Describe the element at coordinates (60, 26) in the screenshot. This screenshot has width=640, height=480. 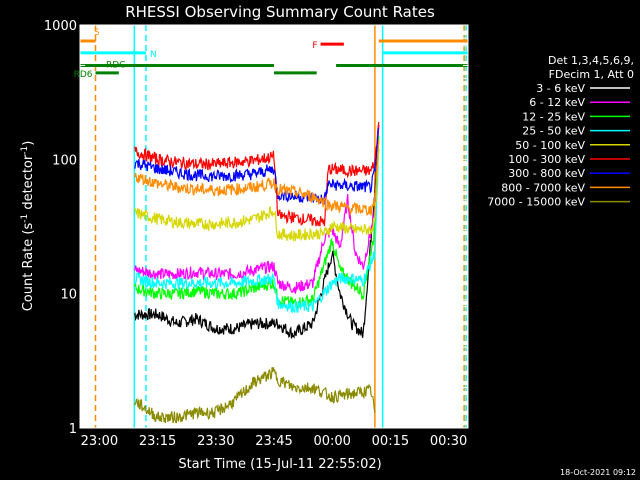
I see `y-tick-label-3: 1000` at that location.